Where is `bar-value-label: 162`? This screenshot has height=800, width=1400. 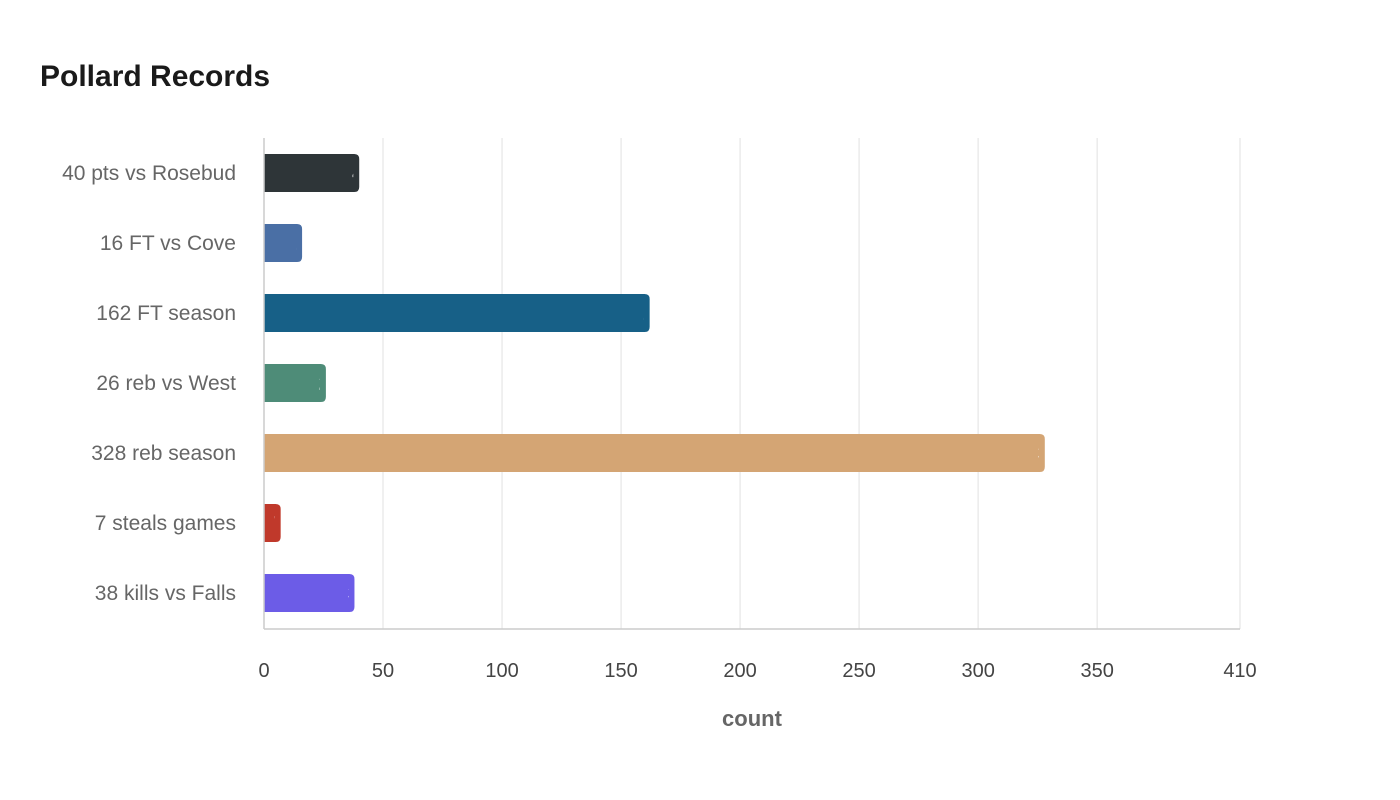 bar-value-label: 162 is located at coordinates (659, 314).